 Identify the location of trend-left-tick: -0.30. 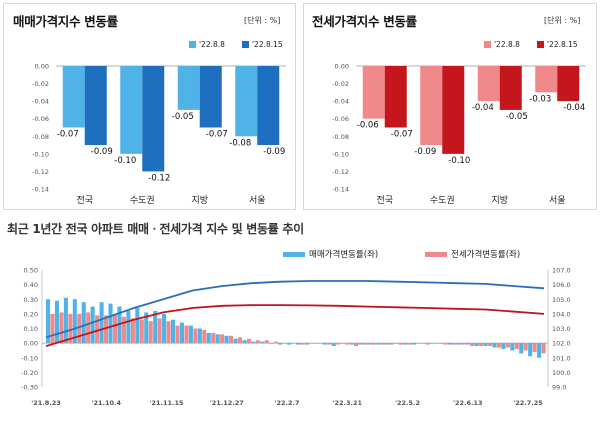
(29, 388).